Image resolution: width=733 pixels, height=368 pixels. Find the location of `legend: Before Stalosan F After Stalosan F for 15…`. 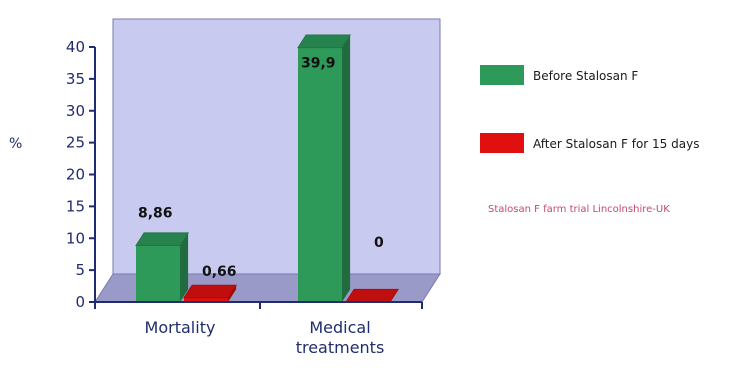

legend: Before Stalosan F After Stalosan F for 15… is located at coordinates (589, 109).